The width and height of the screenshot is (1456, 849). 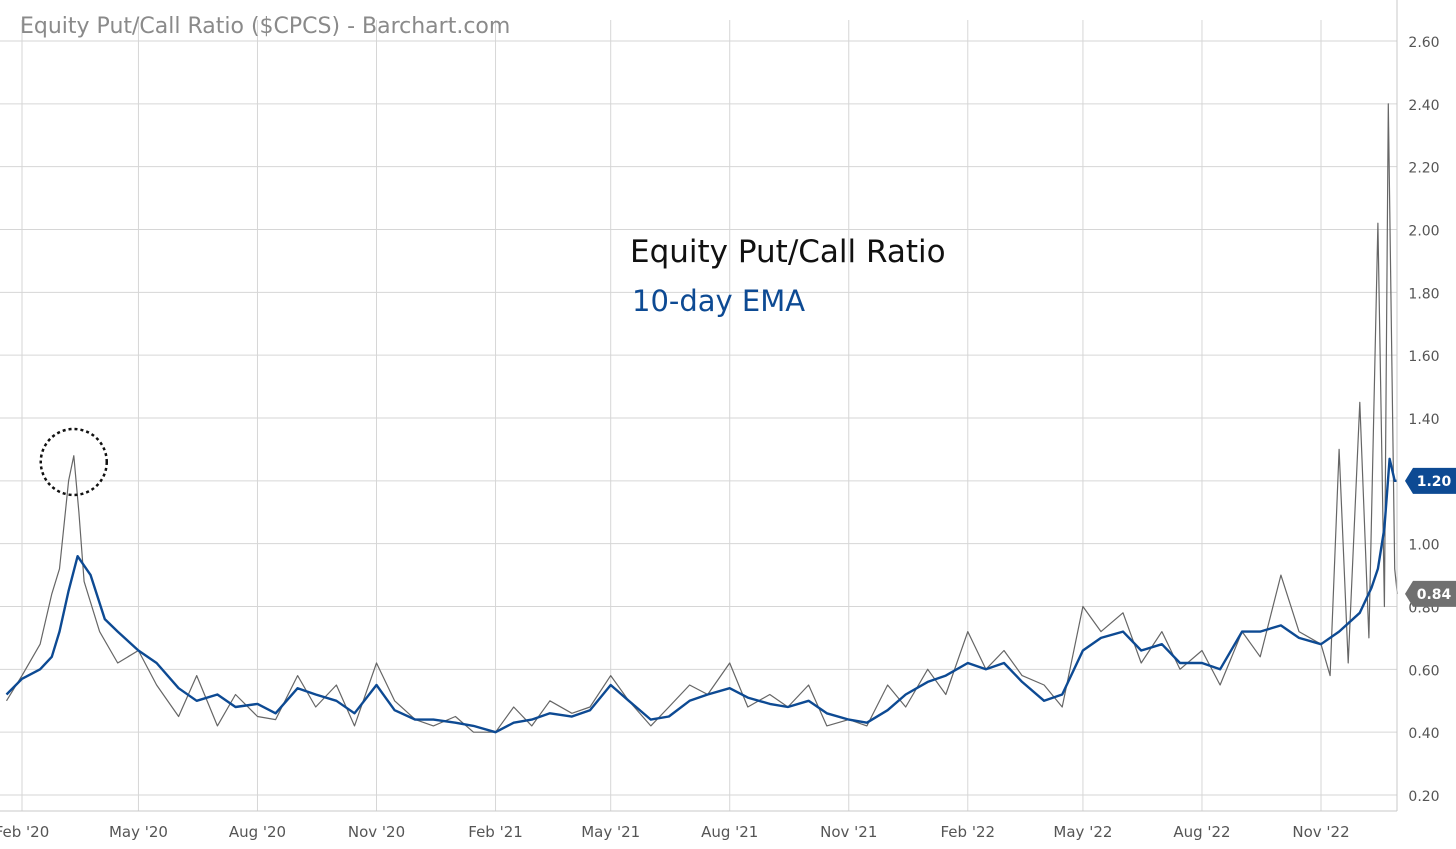 What do you see at coordinates (1423, 43) in the screenshot?
I see `y-tick-label: 2.60` at bounding box center [1423, 43].